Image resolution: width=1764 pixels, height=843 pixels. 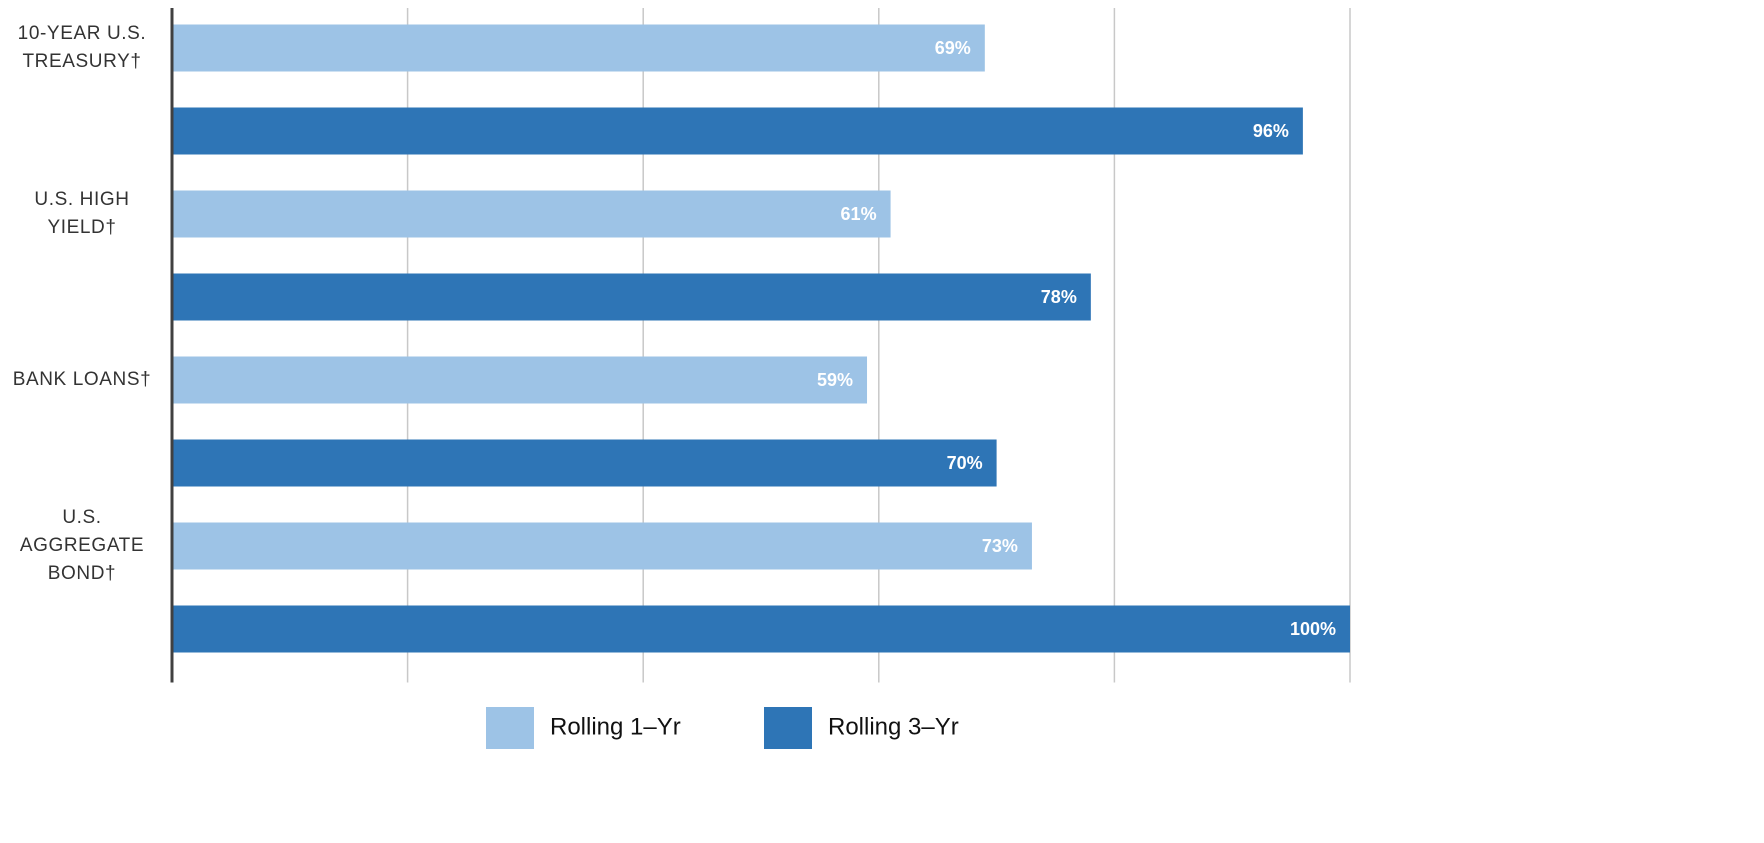 What do you see at coordinates (1313, 629) in the screenshot?
I see `value-label: 100%` at bounding box center [1313, 629].